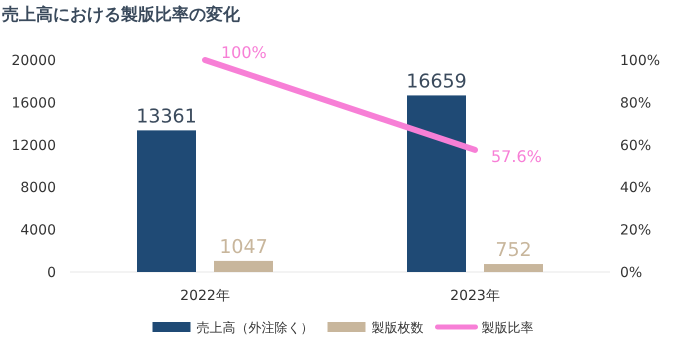  What do you see at coordinates (38, 230) in the screenshot?
I see `y-tick-label: 4000` at bounding box center [38, 230].